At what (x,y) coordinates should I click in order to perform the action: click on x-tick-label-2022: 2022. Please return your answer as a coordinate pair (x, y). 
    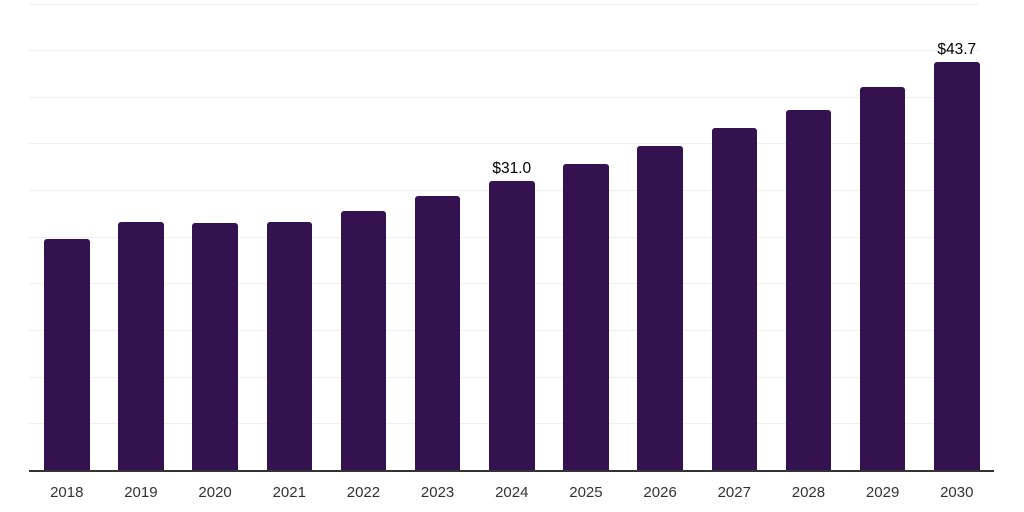
    Looking at the image, I should click on (363, 492).